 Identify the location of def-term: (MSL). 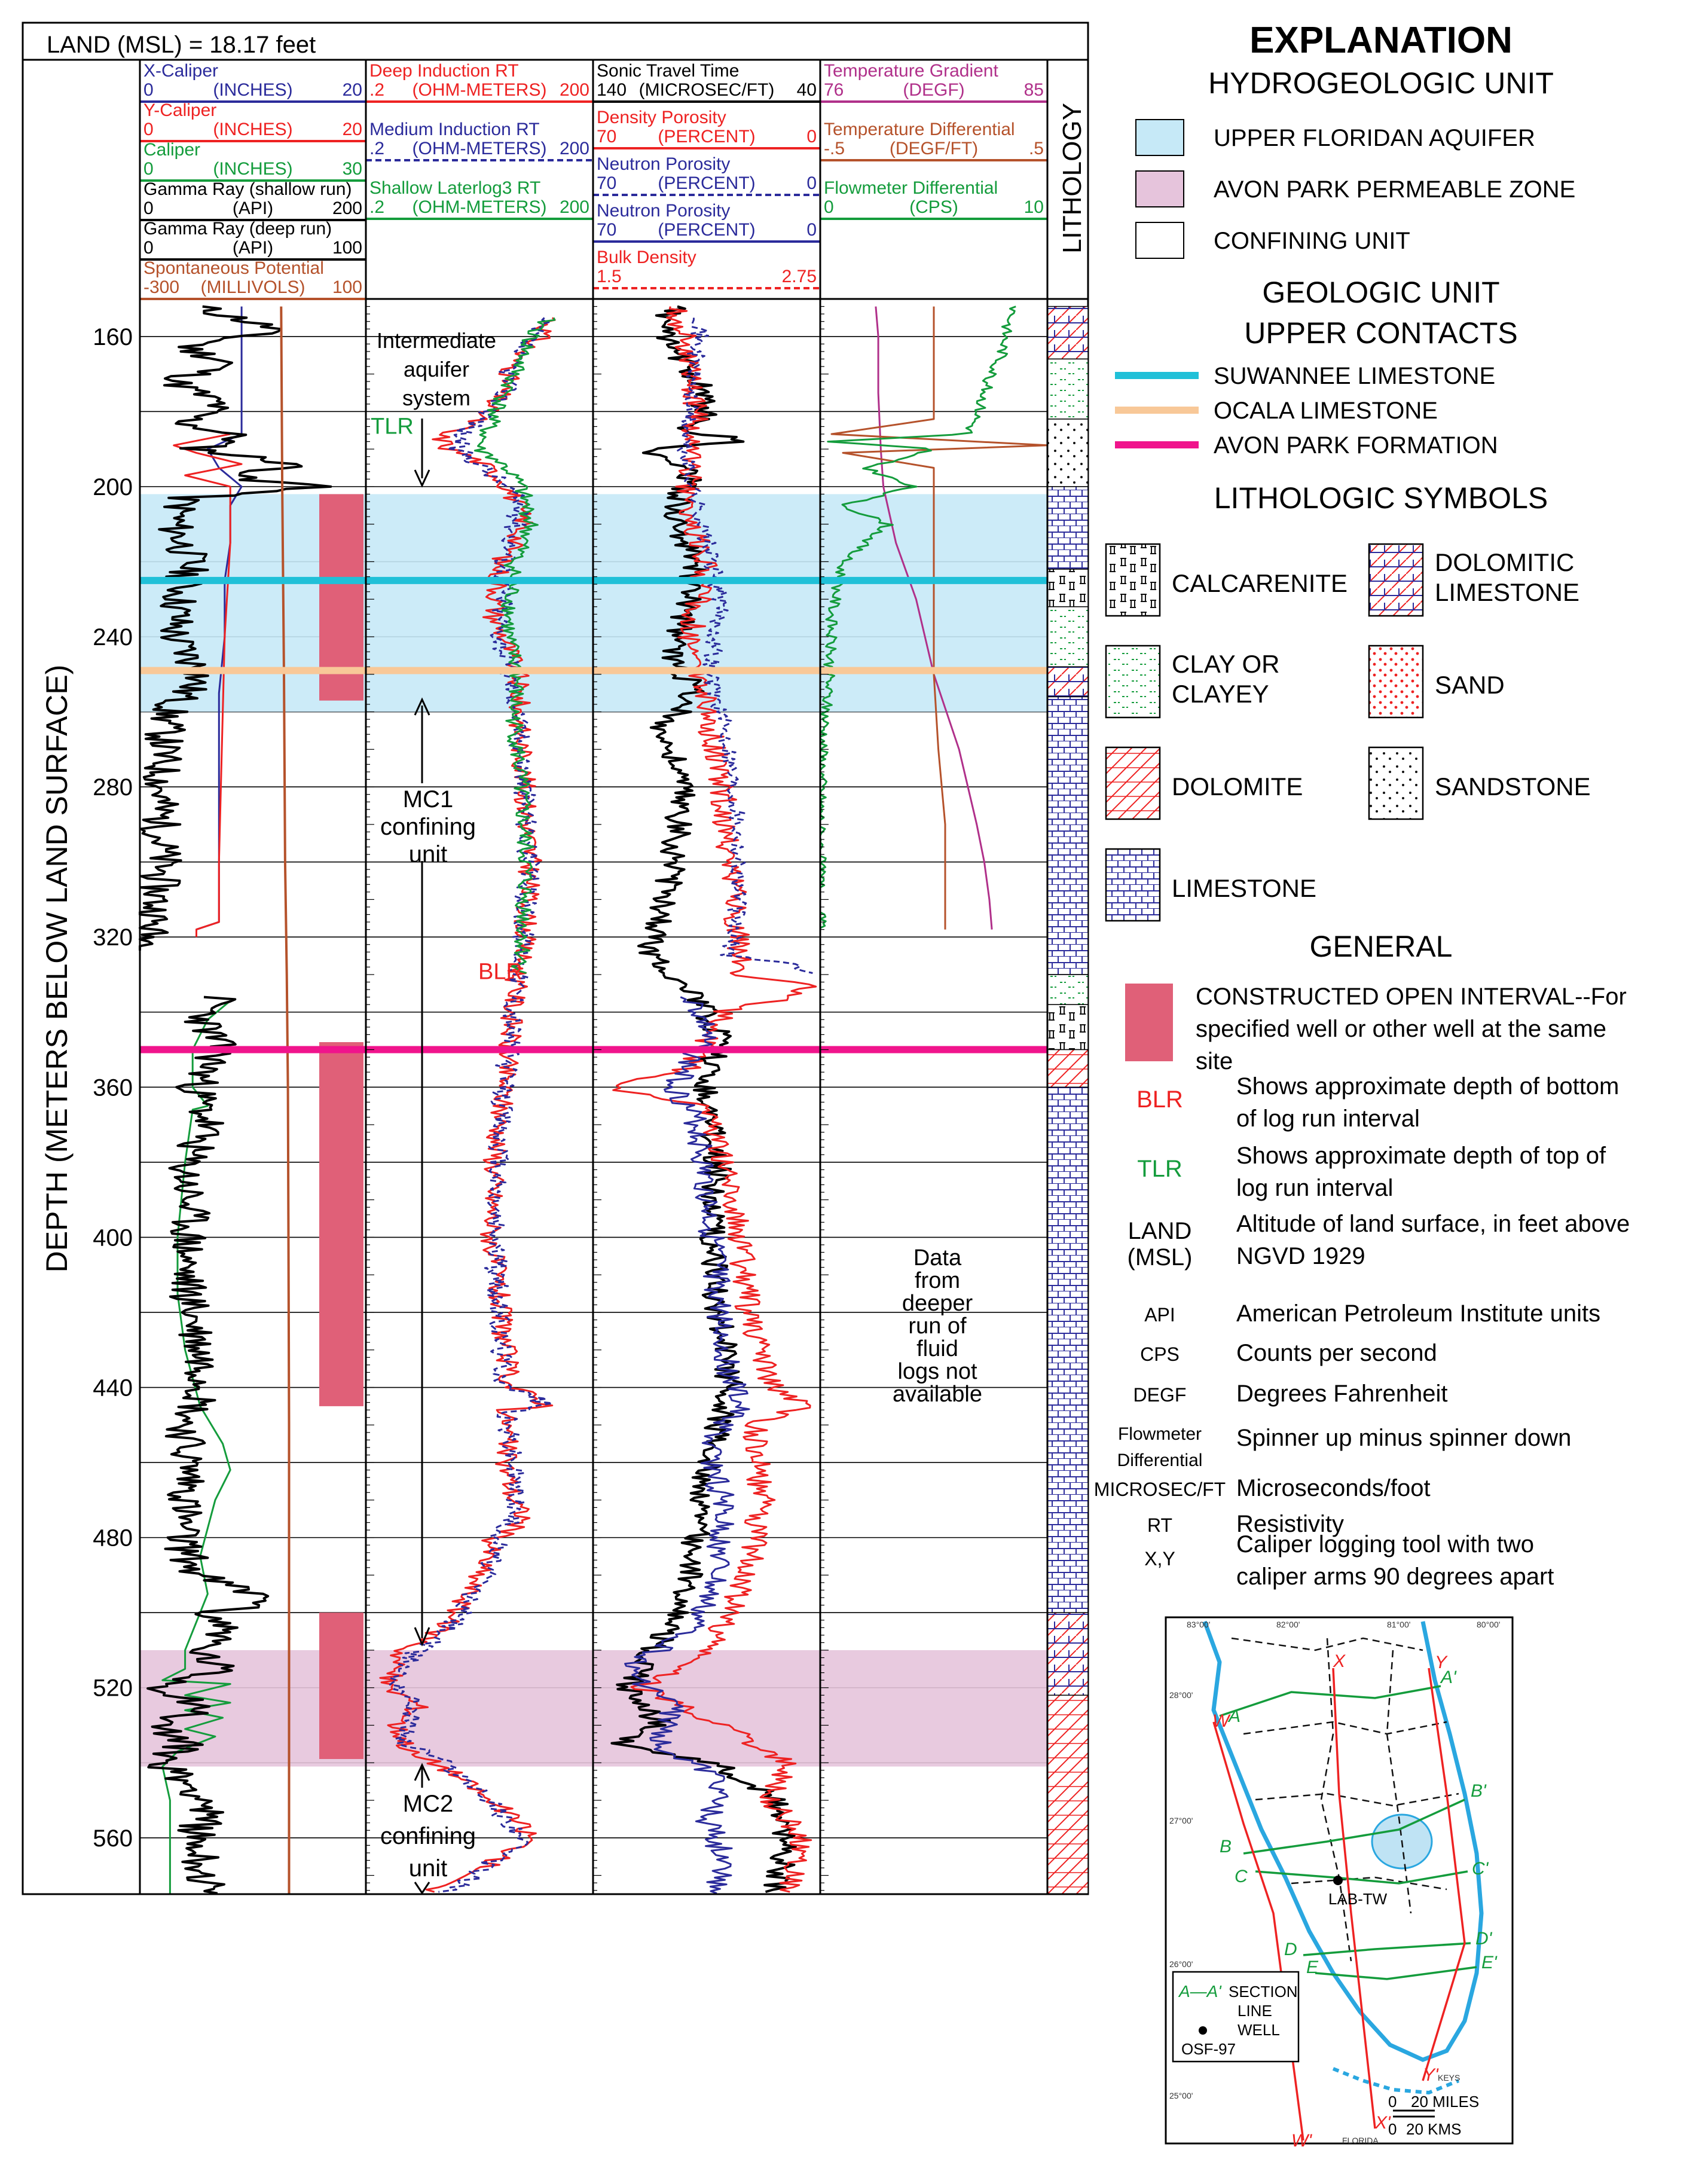
(1160, 1258).